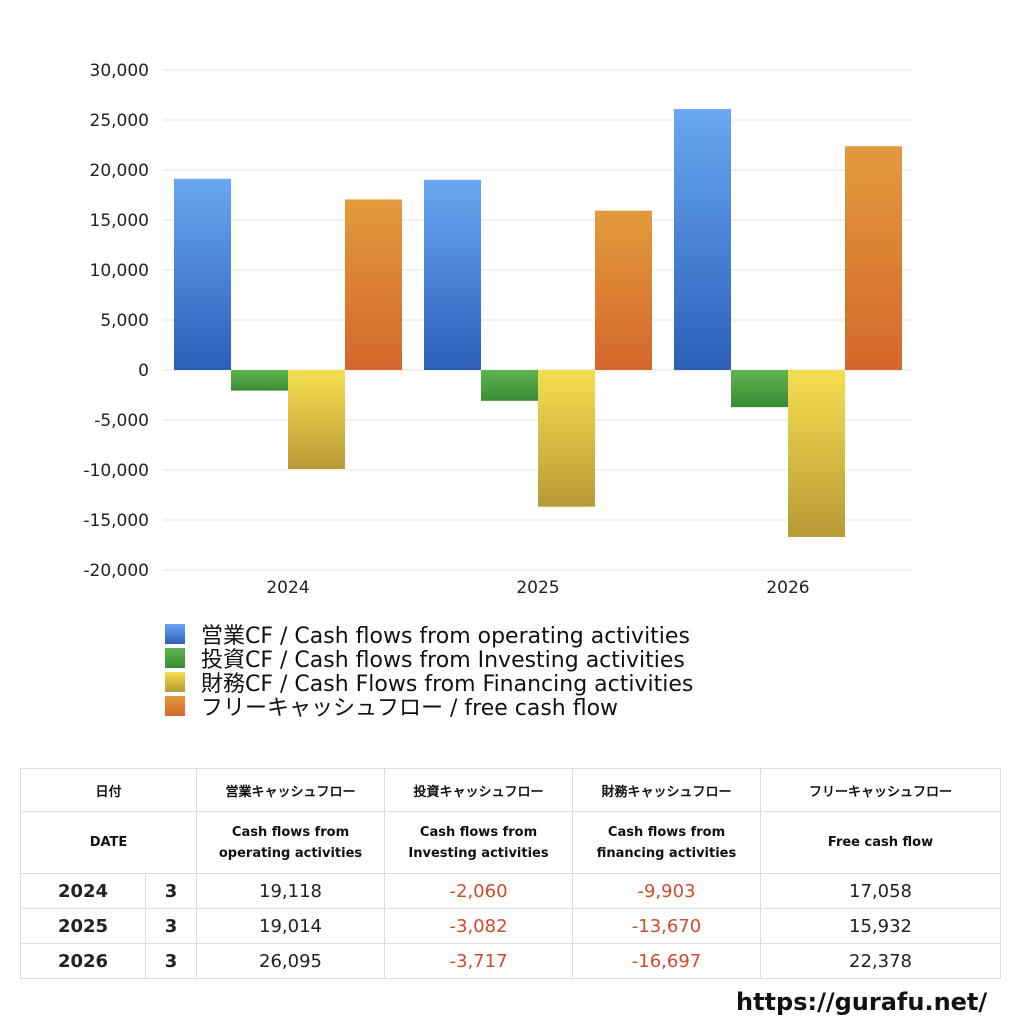  What do you see at coordinates (479, 790) in the screenshot?
I see `header-investing-jp: 投資キャッシュフロー` at bounding box center [479, 790].